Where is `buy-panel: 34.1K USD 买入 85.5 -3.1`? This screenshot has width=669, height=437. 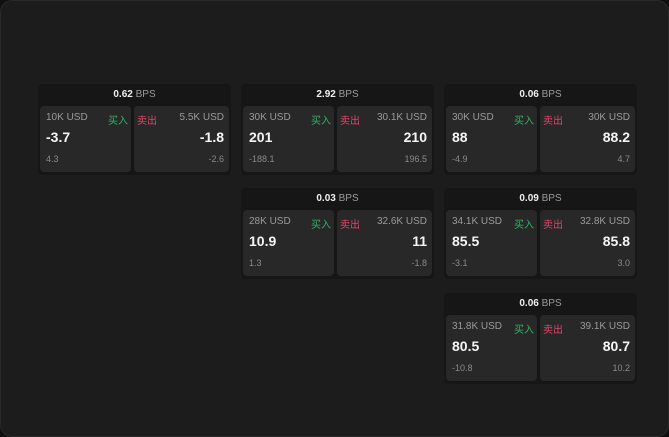 buy-panel: 34.1K USD 买入 85.5 -3.1 is located at coordinates (491, 243).